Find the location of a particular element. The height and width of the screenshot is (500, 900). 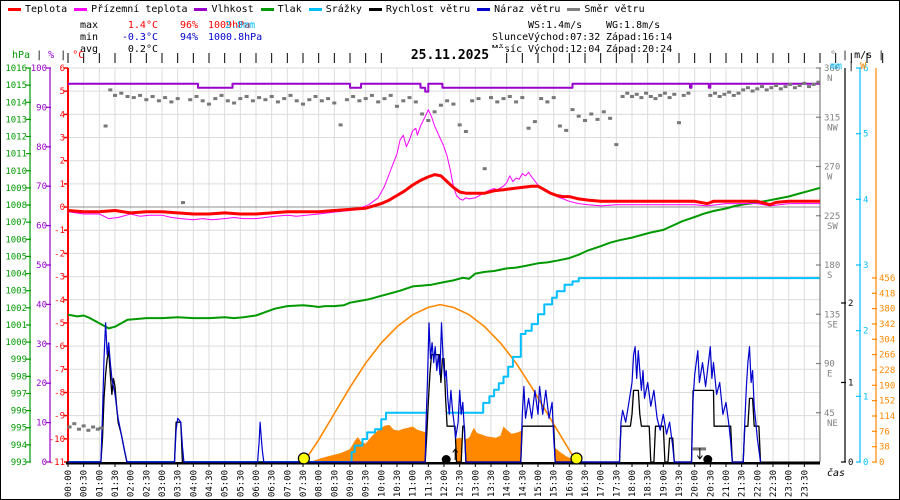

max-precip: 2.8mm is located at coordinates (240, 25).